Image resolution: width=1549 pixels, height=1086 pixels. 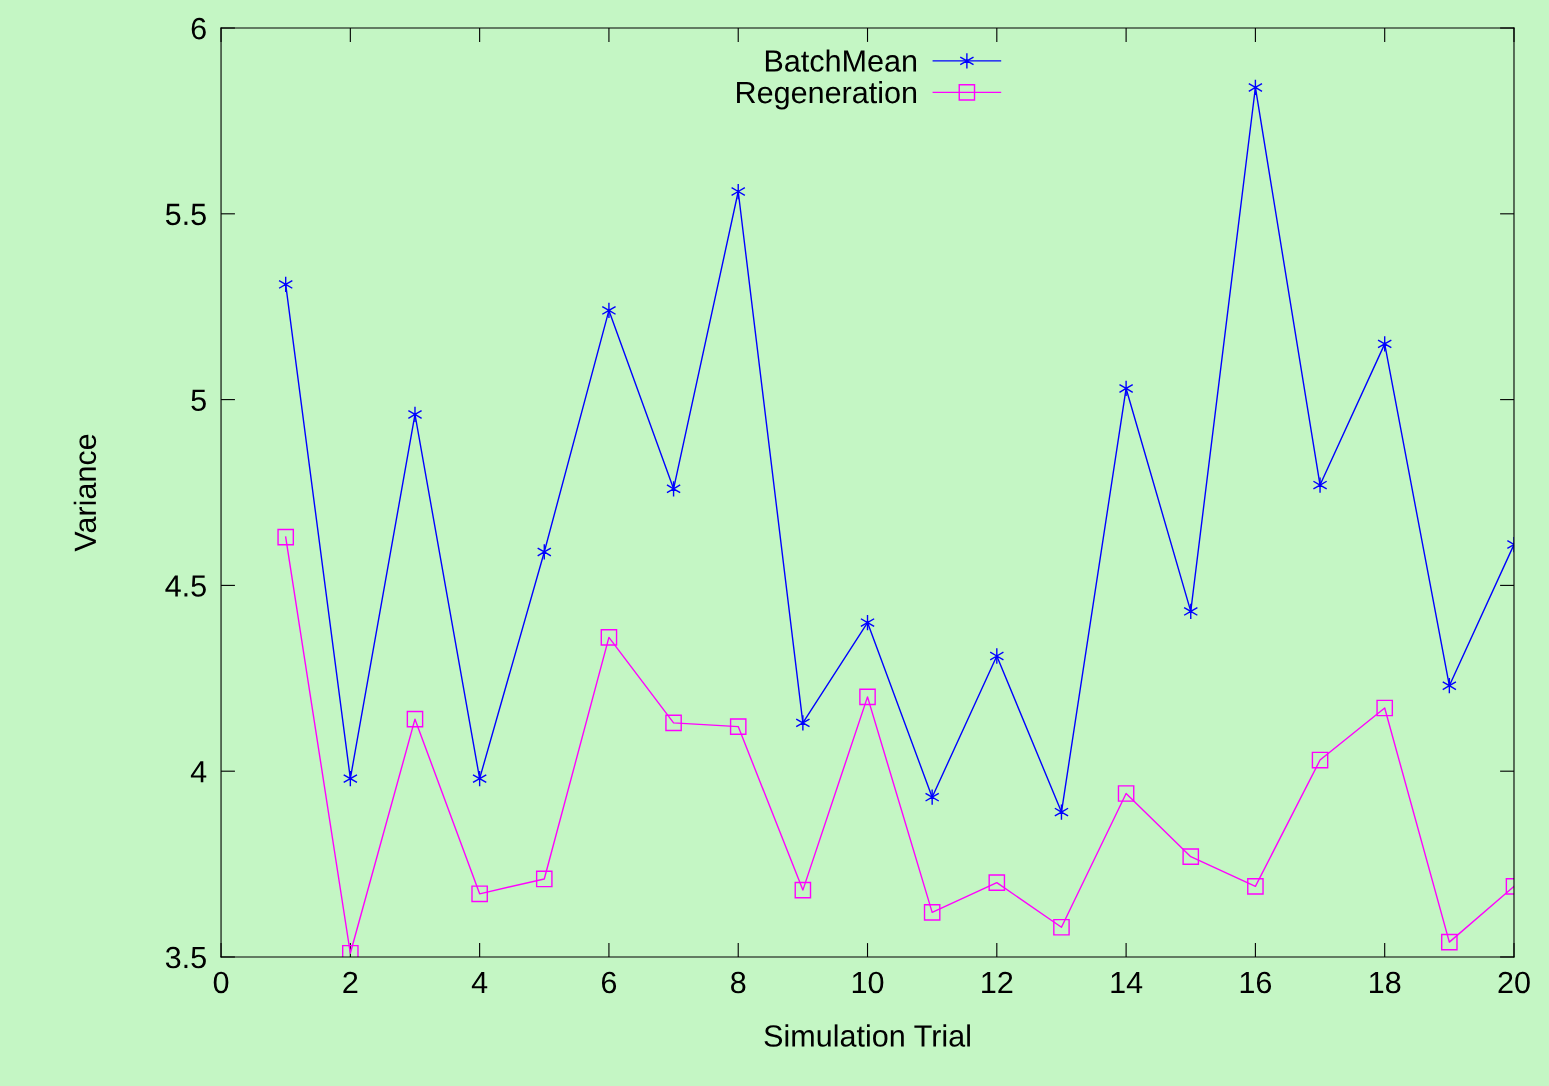 I want to click on x-tick-label: 10, so click(x=868, y=982).